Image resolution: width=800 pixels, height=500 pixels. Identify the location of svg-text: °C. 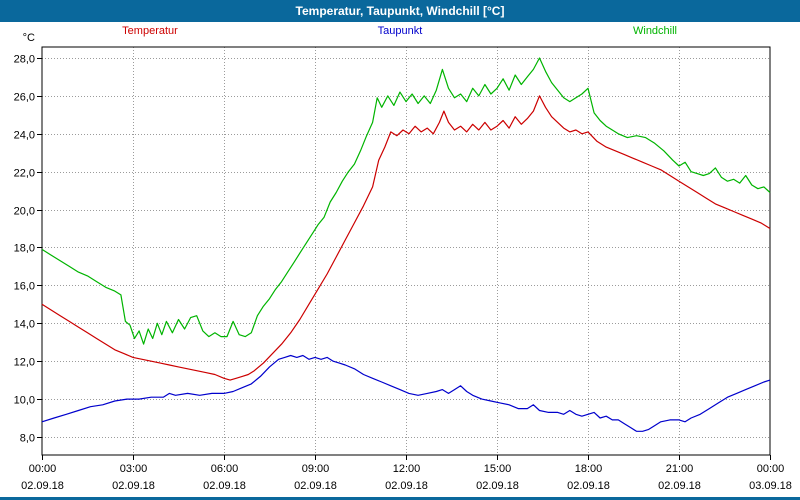
(29, 38).